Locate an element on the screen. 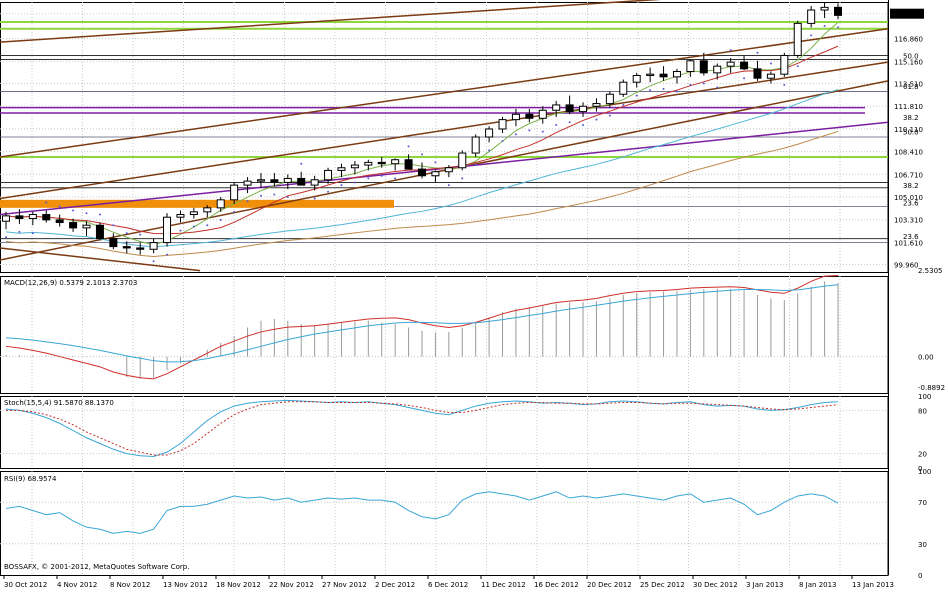  current-price-label: 118.725 is located at coordinates (907, 15).